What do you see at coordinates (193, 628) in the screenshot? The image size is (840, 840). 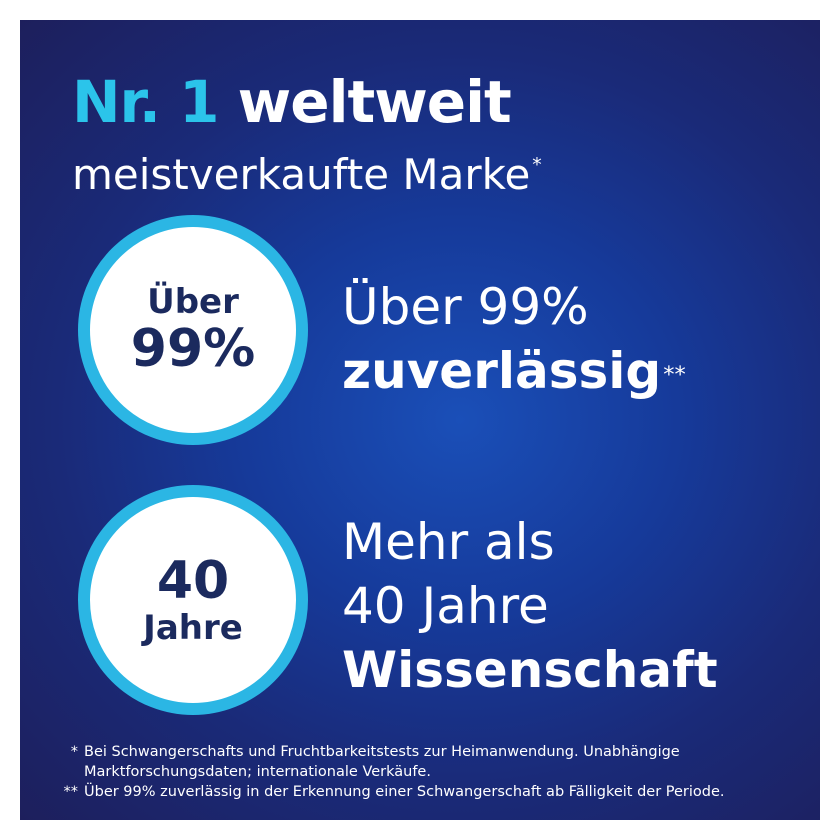 I see `badge-bottom: Jahre` at bounding box center [193, 628].